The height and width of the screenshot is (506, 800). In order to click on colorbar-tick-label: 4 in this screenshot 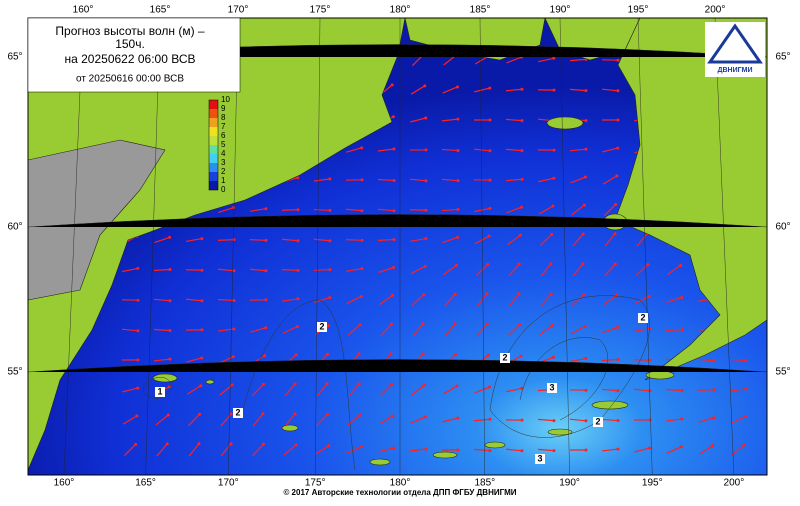, I will do `click(223, 153)`.